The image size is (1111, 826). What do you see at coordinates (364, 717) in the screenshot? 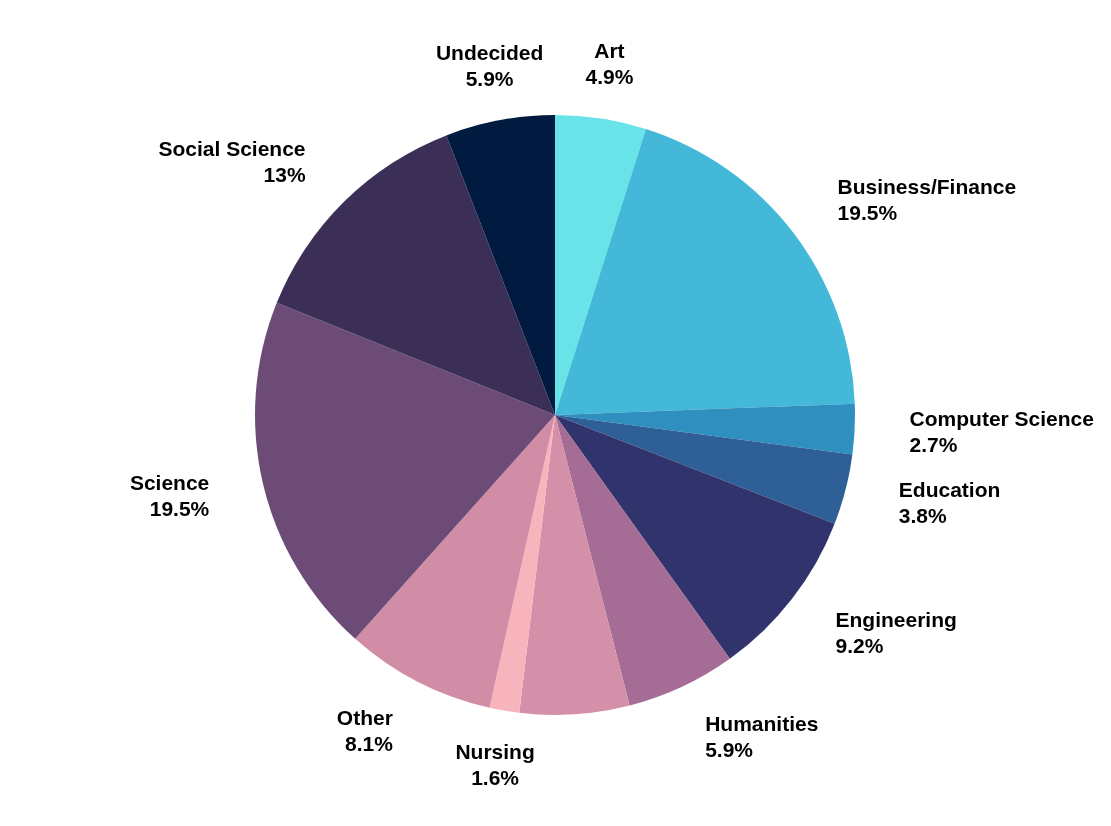
I see `slice-label: Other` at bounding box center [364, 717].